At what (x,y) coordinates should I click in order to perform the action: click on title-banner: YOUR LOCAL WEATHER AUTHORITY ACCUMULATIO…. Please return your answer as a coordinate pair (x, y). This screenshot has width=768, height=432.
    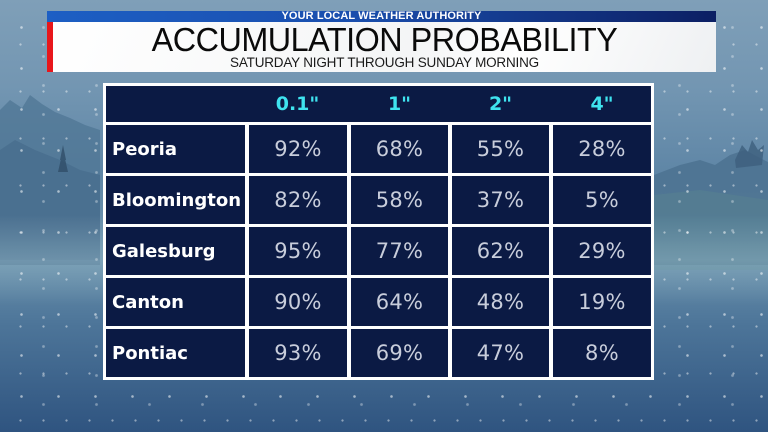
    Looking at the image, I should click on (381, 41).